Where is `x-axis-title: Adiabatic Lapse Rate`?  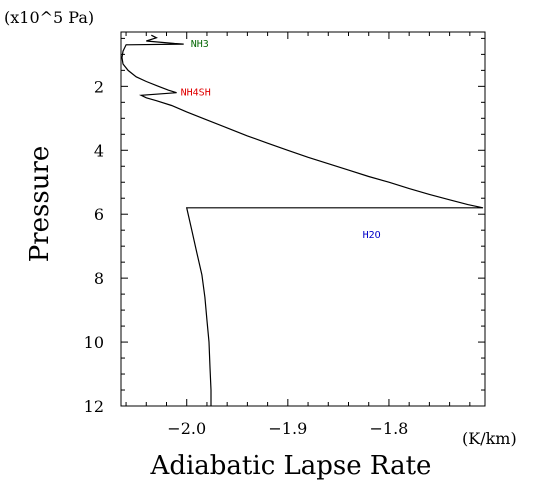
x-axis-title: Adiabatic Lapse Rate is located at coordinates (291, 466).